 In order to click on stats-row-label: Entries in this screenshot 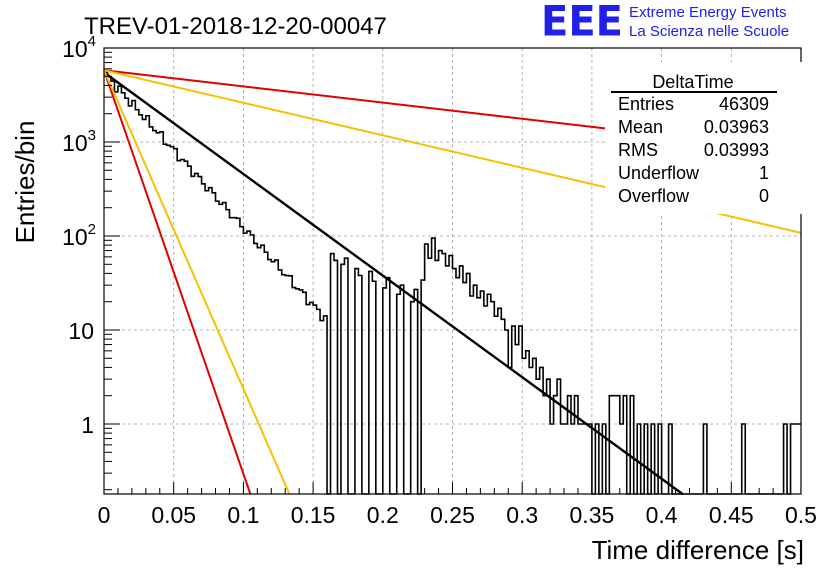, I will do `click(646, 104)`.